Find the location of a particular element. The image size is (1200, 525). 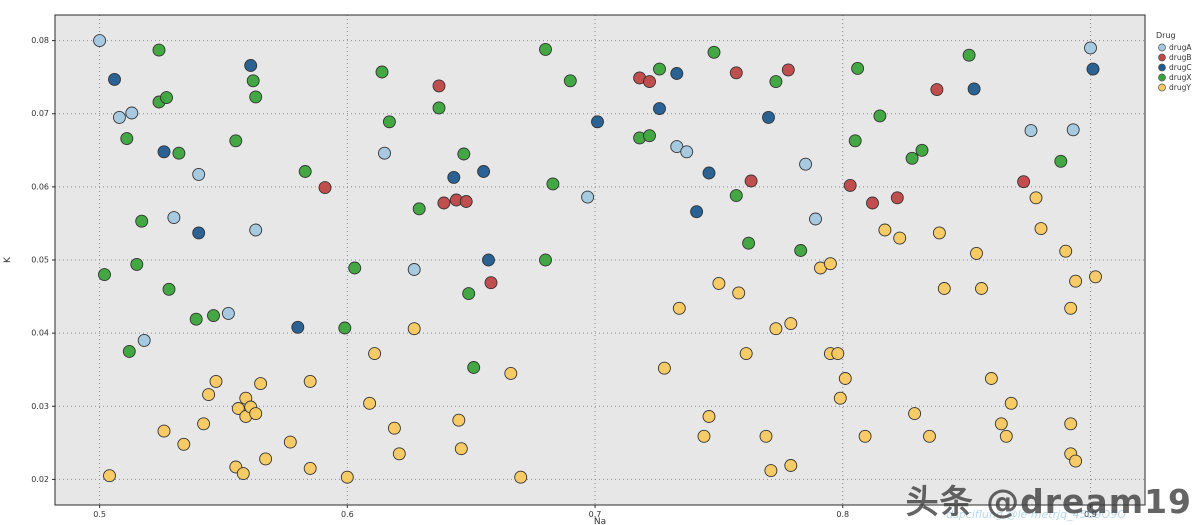

legend-marker-drugA is located at coordinates (1162, 47).